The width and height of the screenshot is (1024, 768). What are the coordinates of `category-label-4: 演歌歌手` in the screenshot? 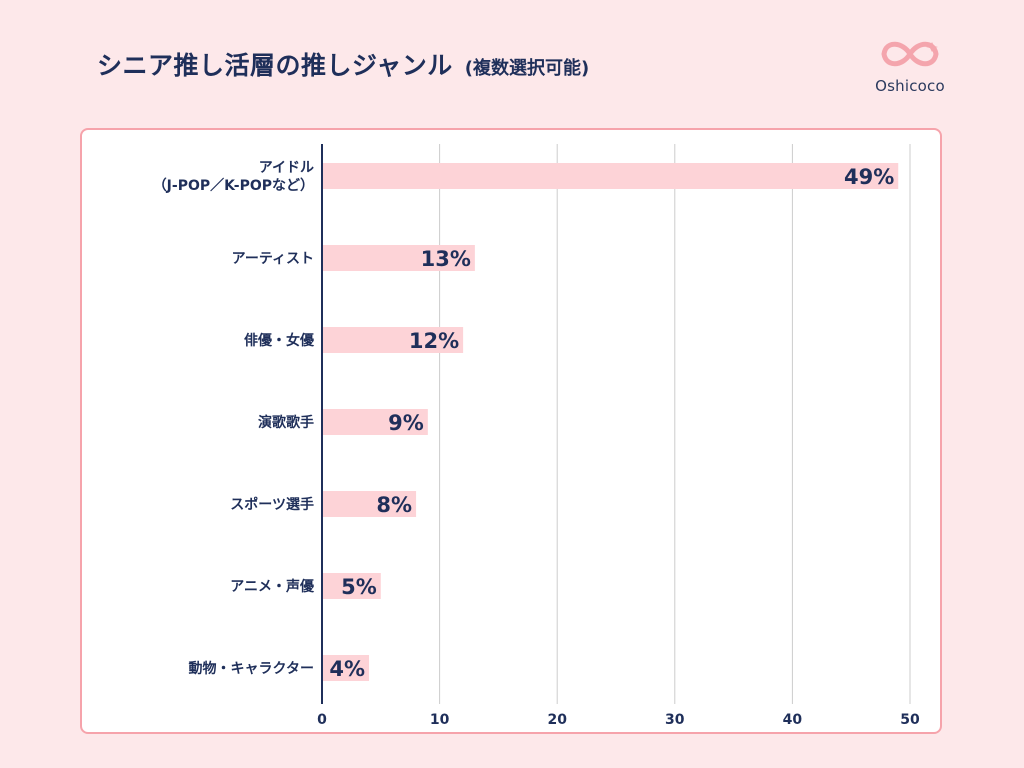 It's located at (286, 422).